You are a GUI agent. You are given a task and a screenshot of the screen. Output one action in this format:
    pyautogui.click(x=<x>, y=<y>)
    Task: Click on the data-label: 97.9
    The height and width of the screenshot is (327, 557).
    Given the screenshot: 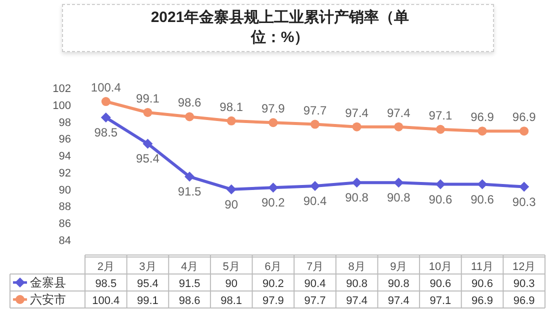 What is the action you would take?
    pyautogui.click(x=273, y=301)
    